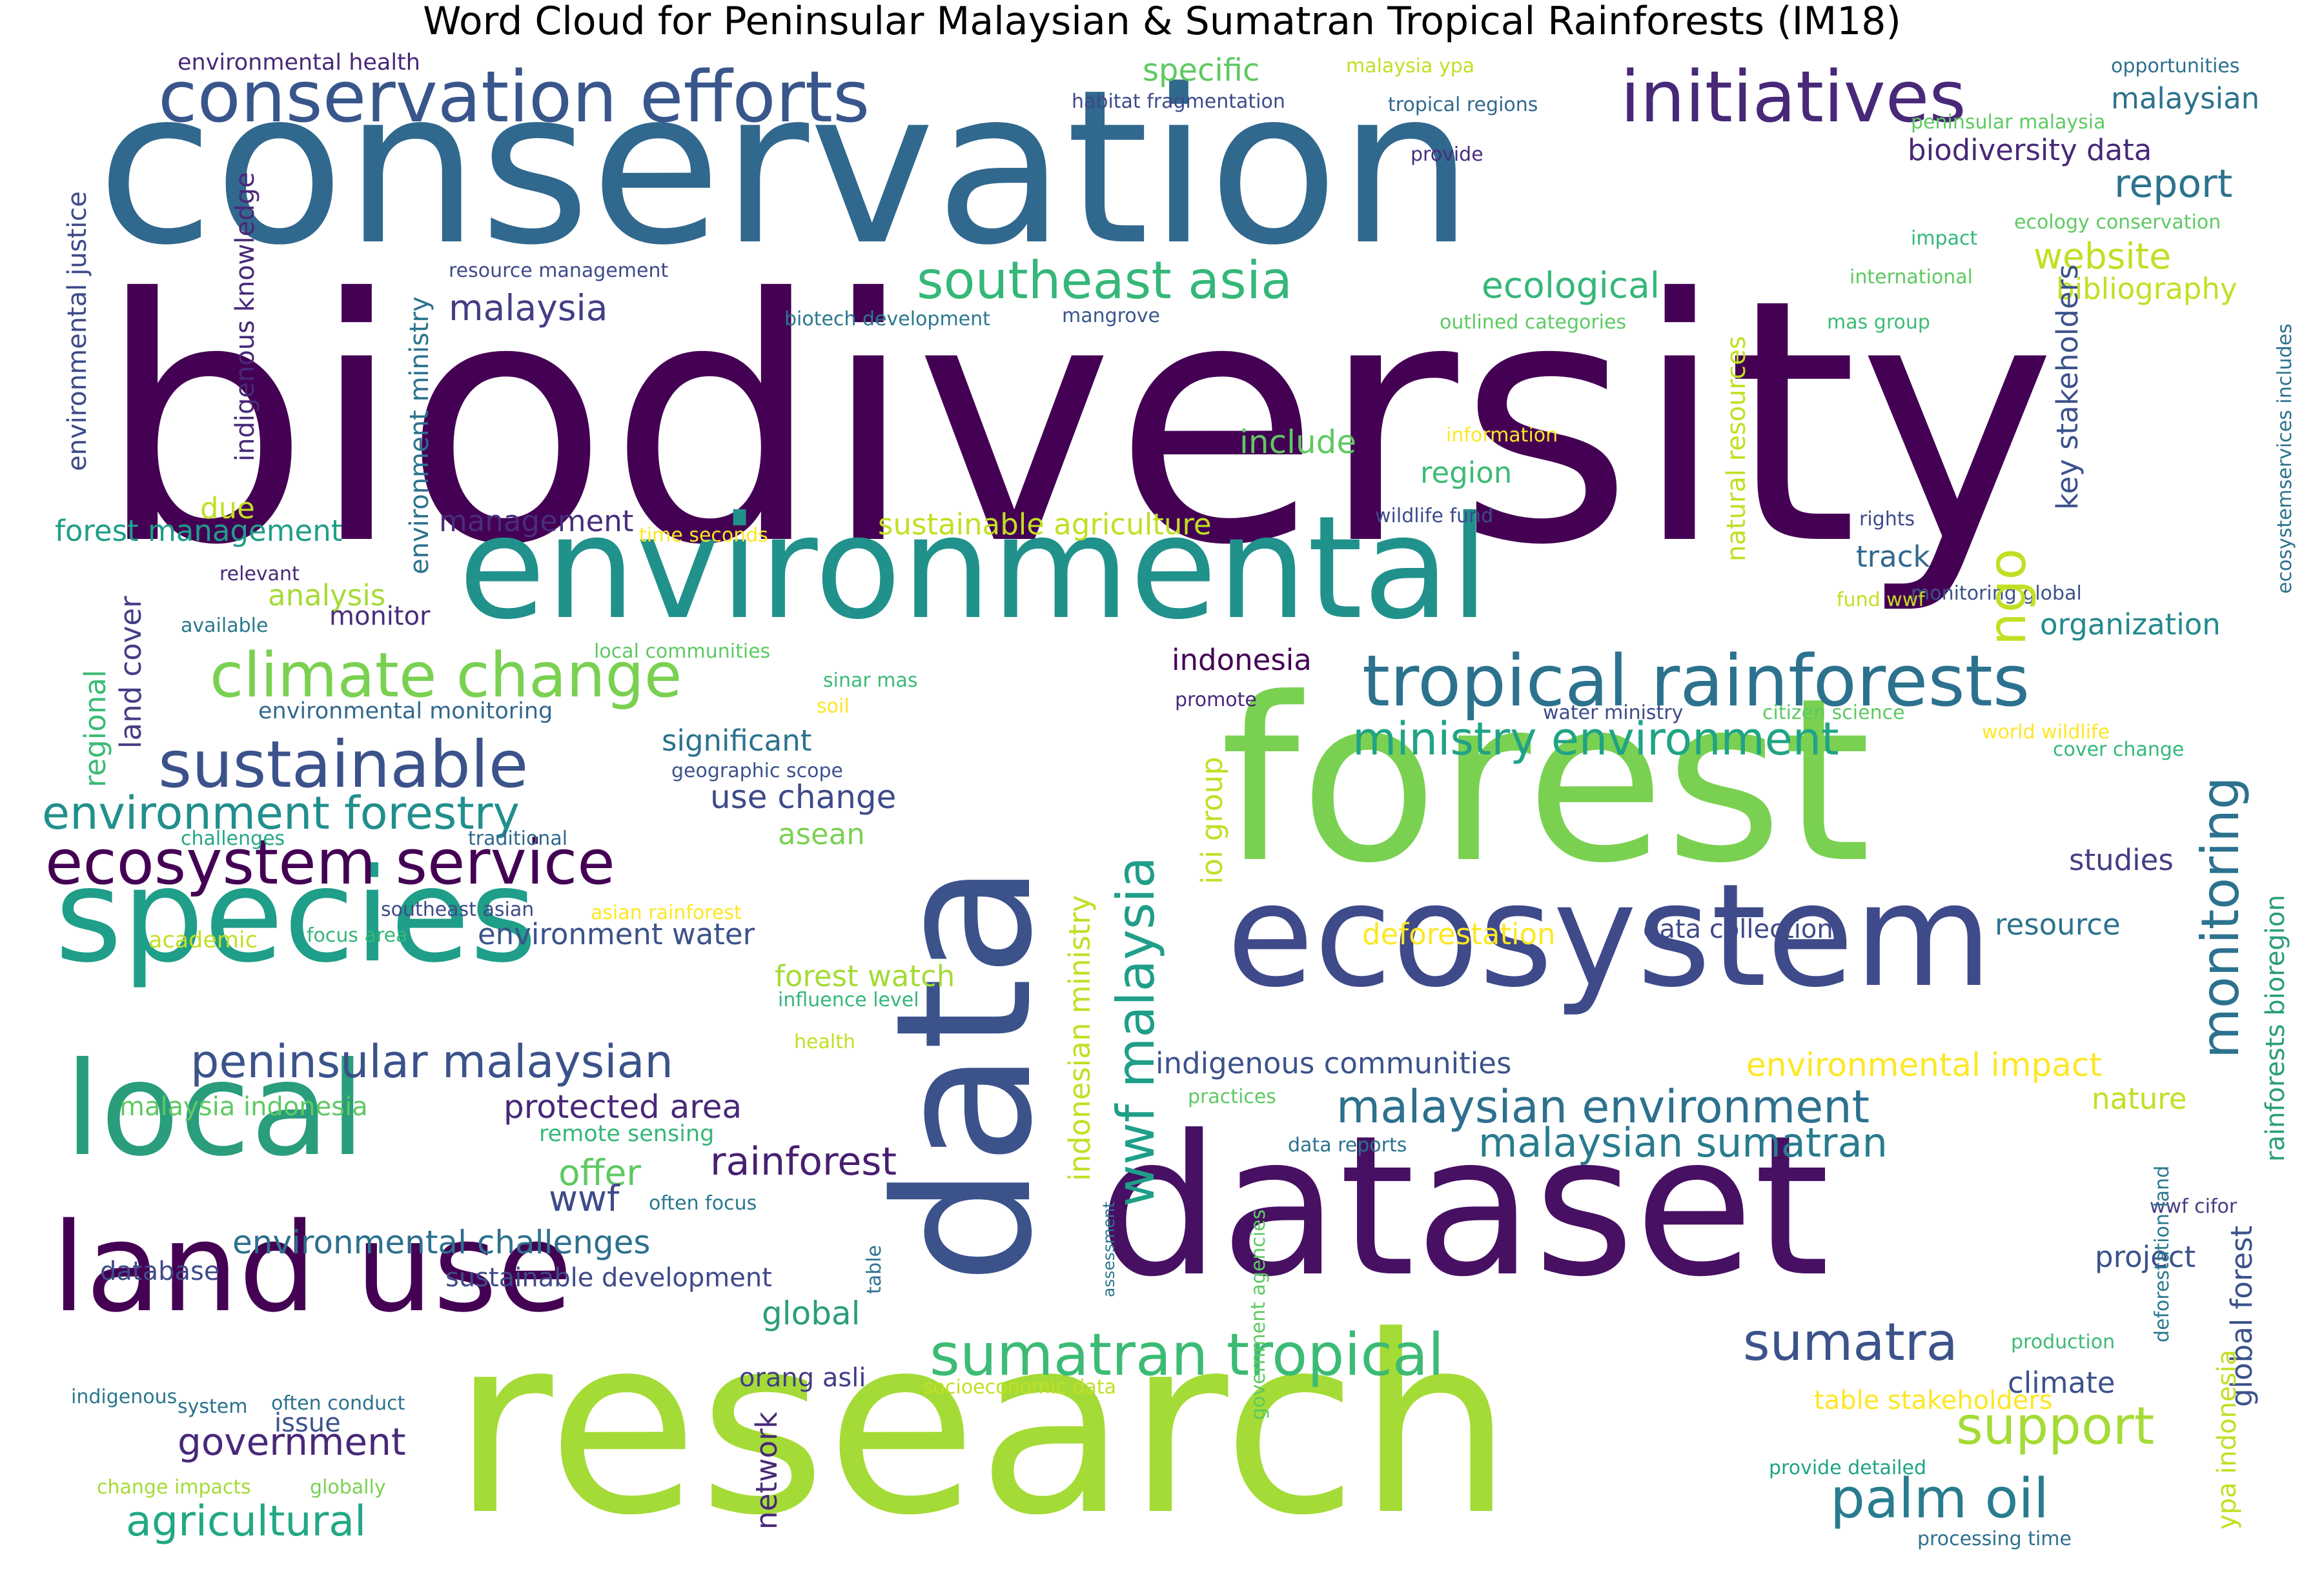 This screenshot has height=1569, width=2324. I want to click on word-provide: provide, so click(1447, 154).